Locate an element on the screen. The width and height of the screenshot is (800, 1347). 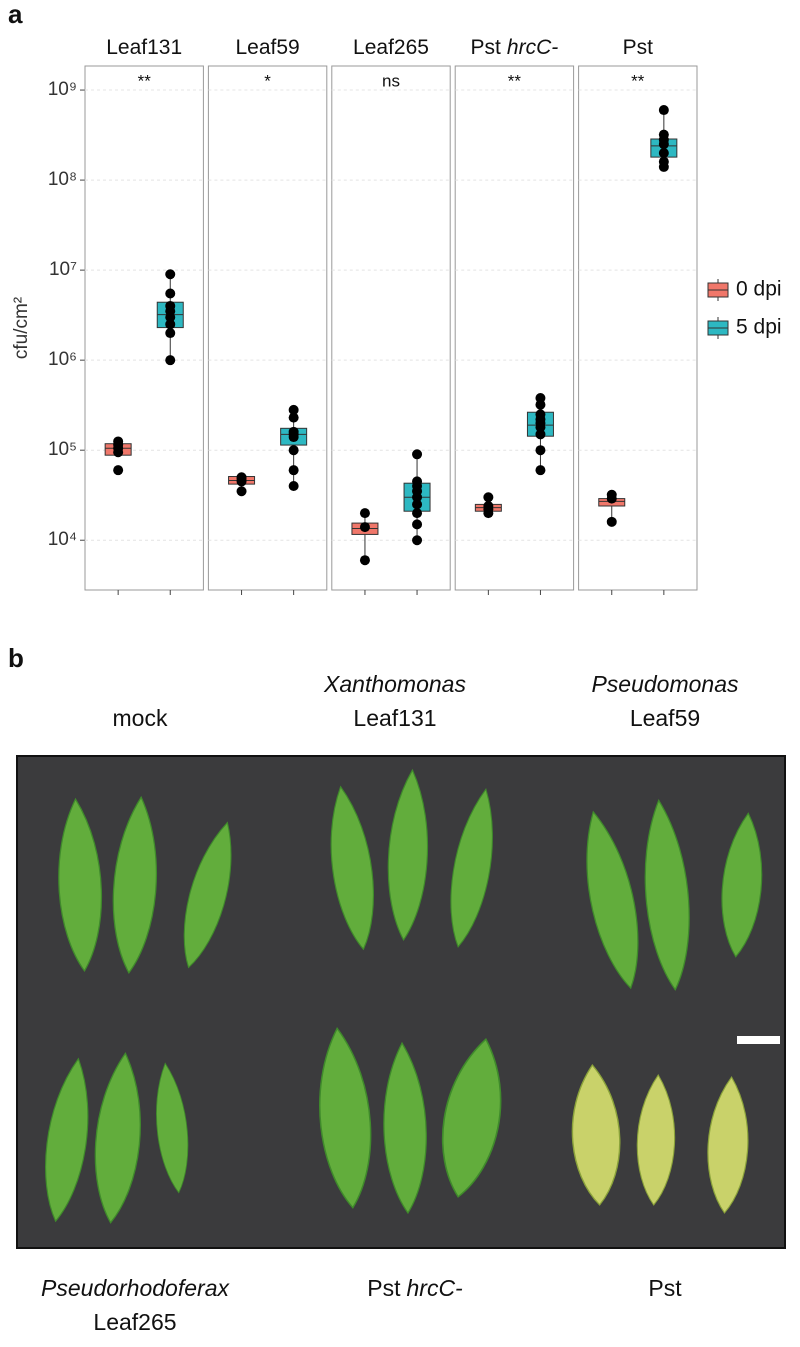
photo-label: Pseudomonas is located at coordinates (665, 684).